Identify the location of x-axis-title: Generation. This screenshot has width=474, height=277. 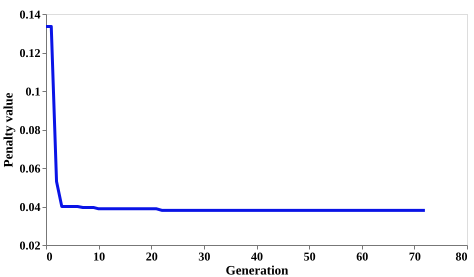
(258, 269).